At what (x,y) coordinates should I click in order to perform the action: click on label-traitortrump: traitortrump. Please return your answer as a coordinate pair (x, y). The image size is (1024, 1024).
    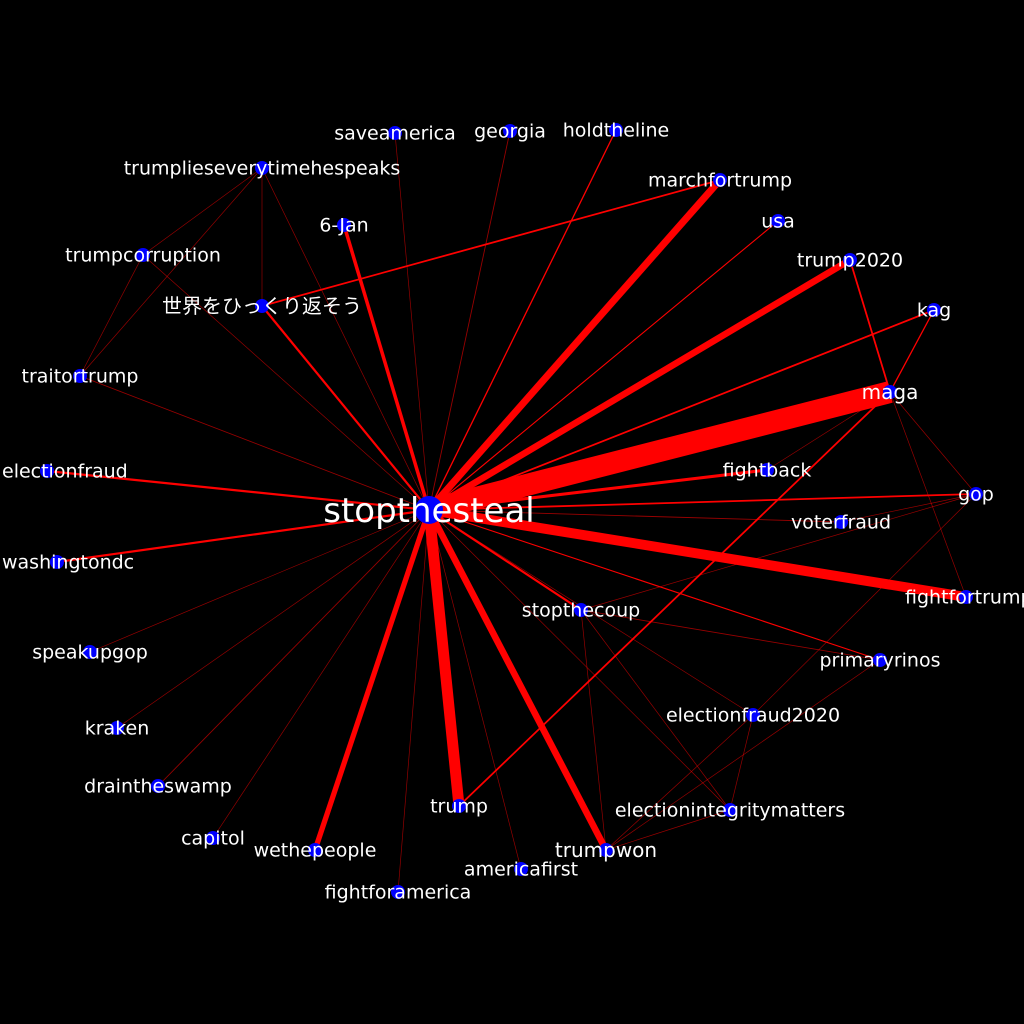
    Looking at the image, I should click on (80, 377).